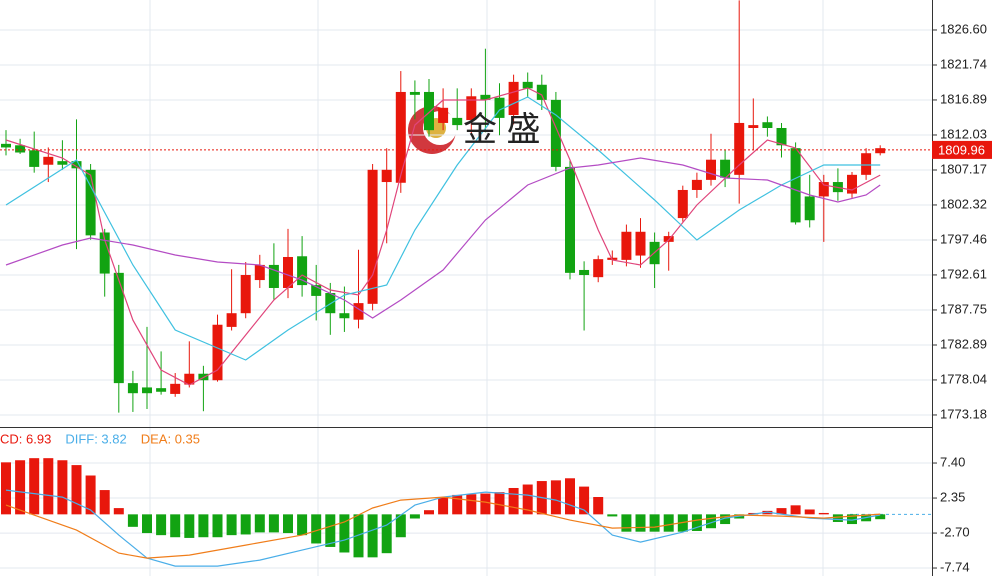  What do you see at coordinates (955, 566) in the screenshot?
I see `y-tick-label: -7.74` at bounding box center [955, 566].